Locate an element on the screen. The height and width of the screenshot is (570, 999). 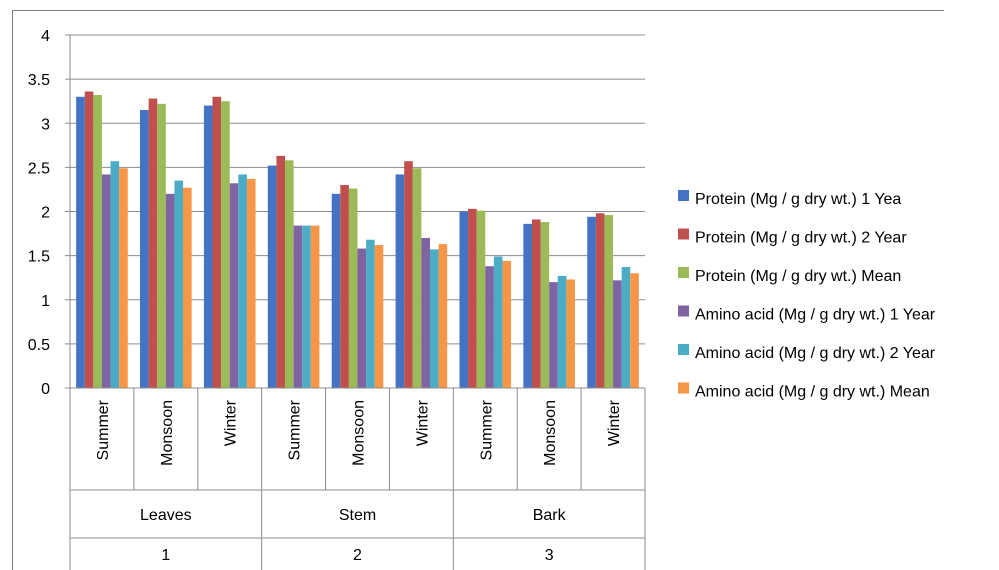
legend-label: Protein (Mg / g dry wt.) 1 Yea is located at coordinates (798, 199).